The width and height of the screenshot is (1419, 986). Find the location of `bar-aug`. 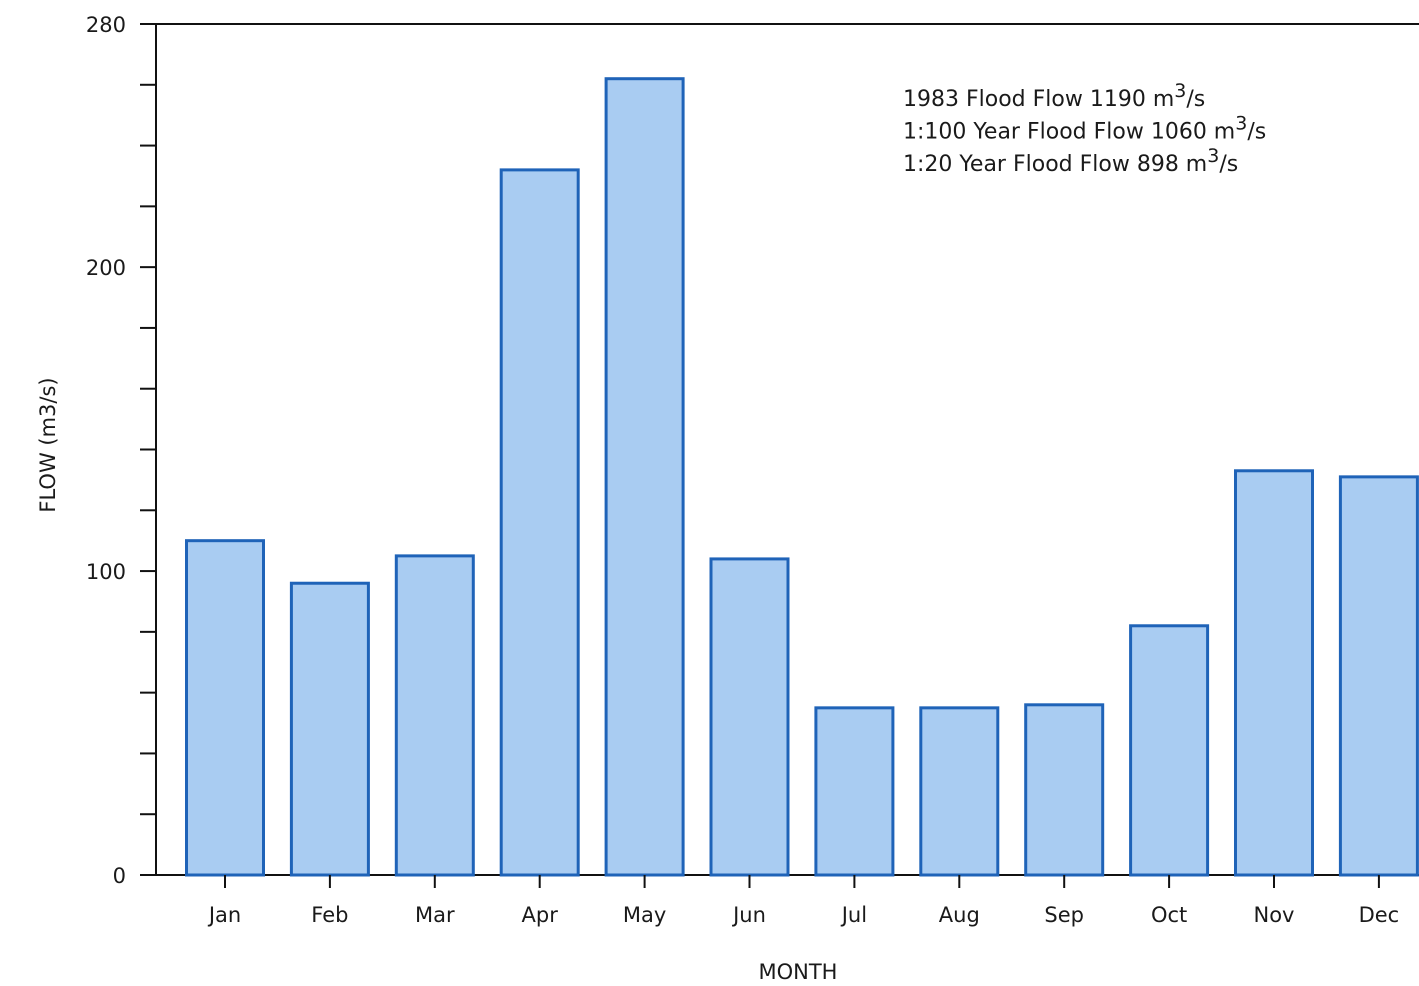

bar-aug is located at coordinates (959, 791).